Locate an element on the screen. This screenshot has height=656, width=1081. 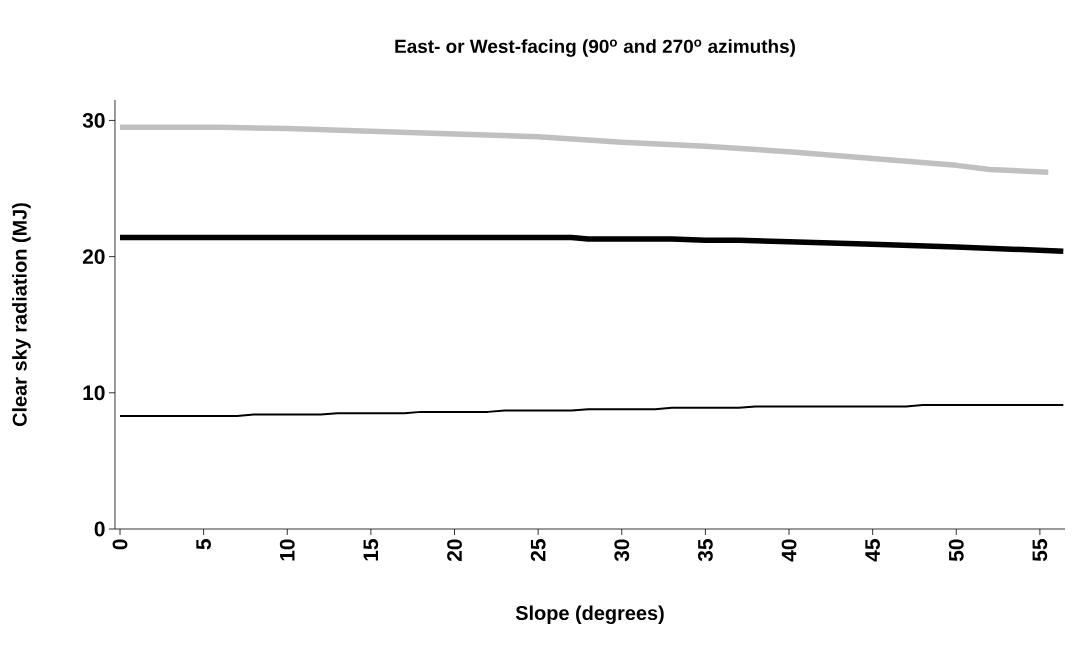
chart-title: East- or West-facing (90$^{o}$ and 270$^{o}$ azimuths) is located at coordinates (595, 48).